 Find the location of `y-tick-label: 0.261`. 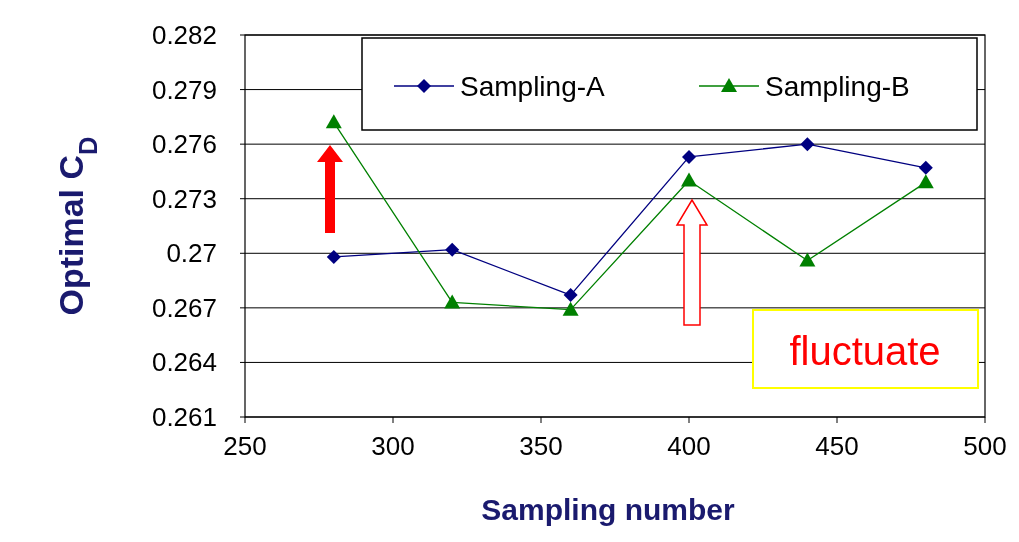

y-tick-label: 0.261 is located at coordinates (184, 417).